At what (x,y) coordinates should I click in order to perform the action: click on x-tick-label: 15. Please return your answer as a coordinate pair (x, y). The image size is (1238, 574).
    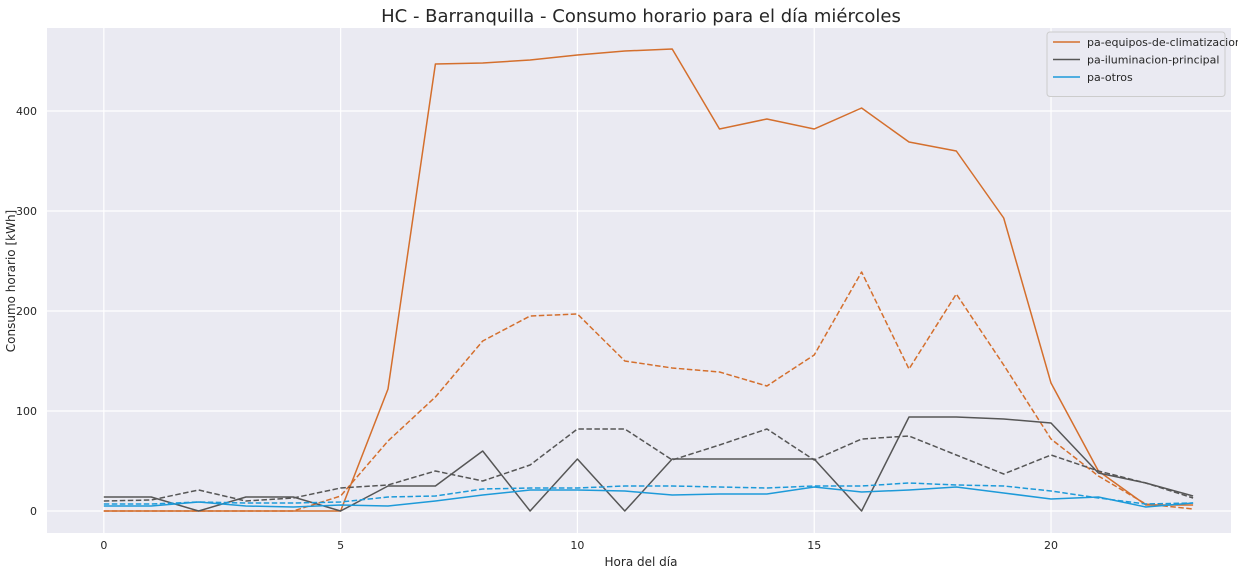
    Looking at the image, I should click on (814, 545).